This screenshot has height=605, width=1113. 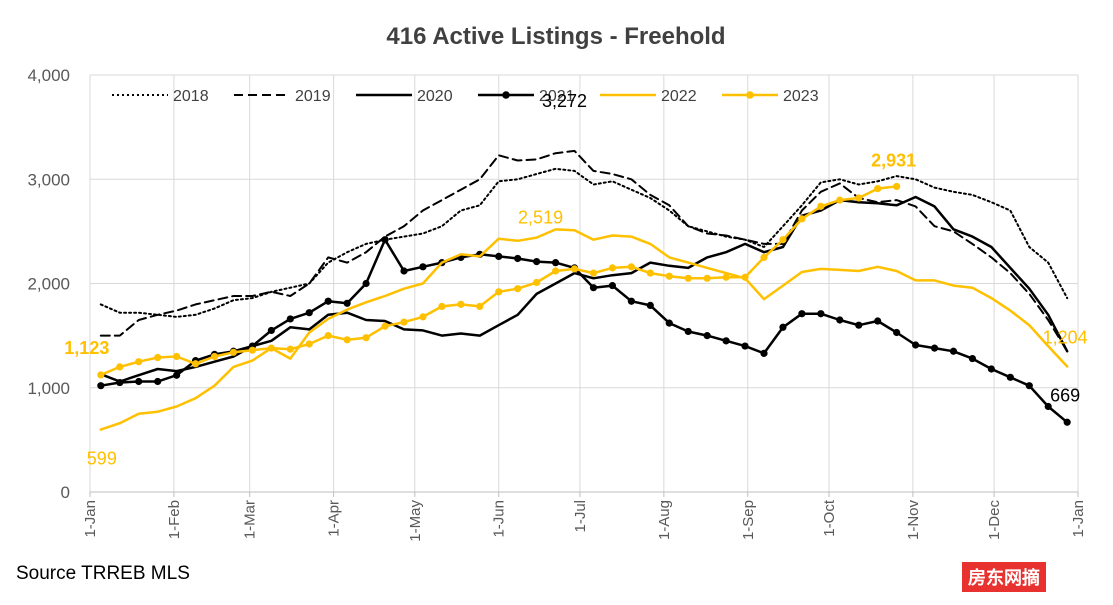 What do you see at coordinates (48, 75) in the screenshot?
I see `y-tick-label: 4,000` at bounding box center [48, 75].